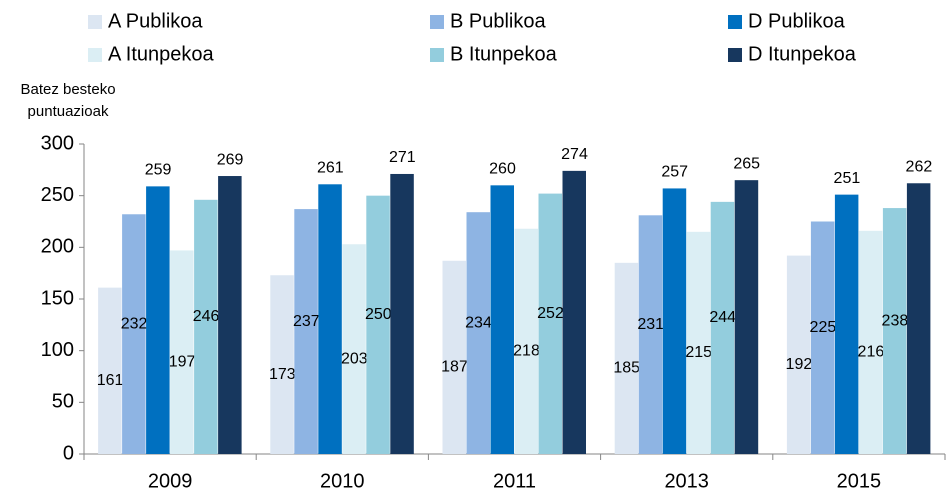  I want to click on data-label: 252, so click(550, 313).